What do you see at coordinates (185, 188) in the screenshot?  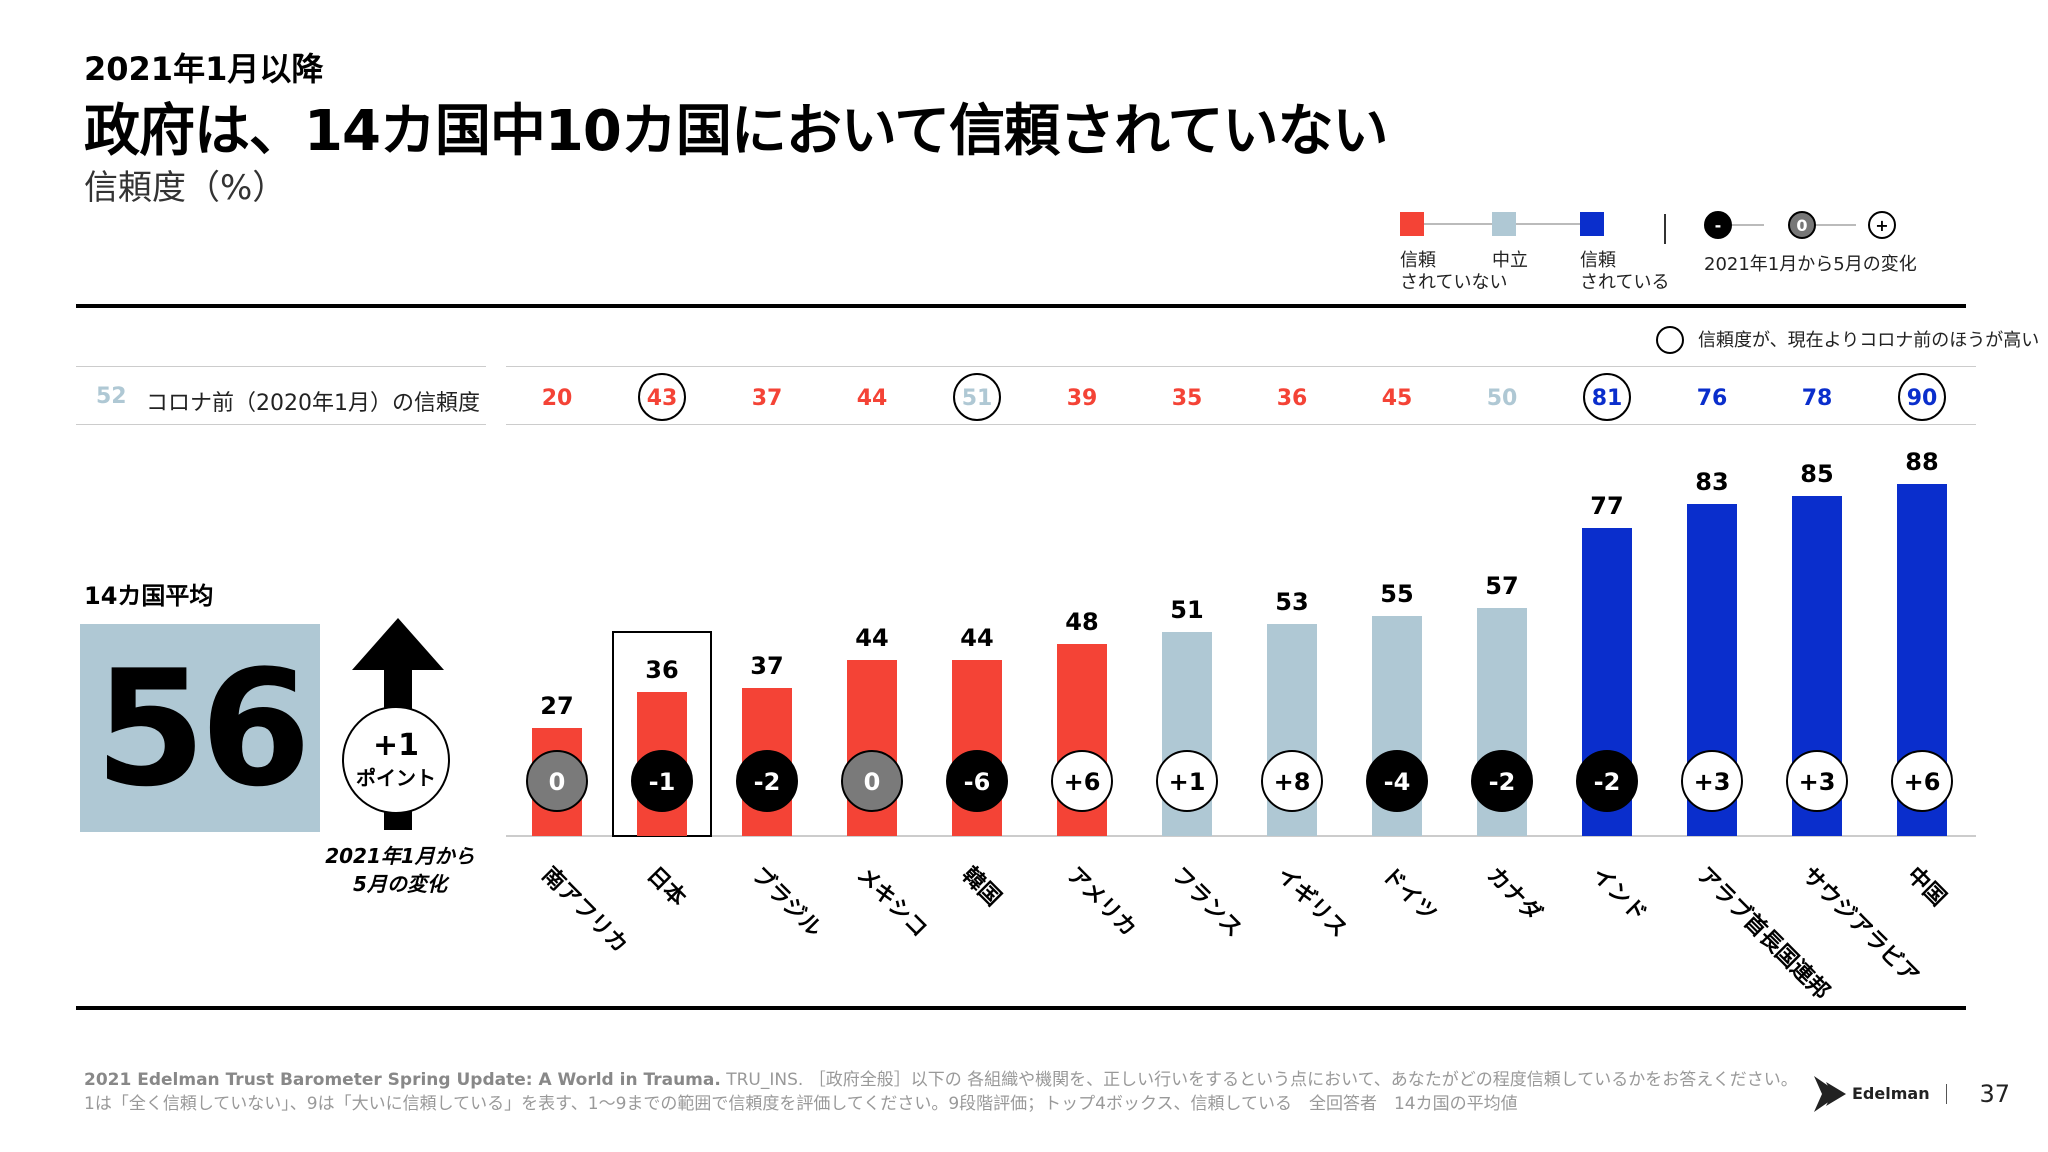 I see `unit-label: 信頼度（%）` at bounding box center [185, 188].